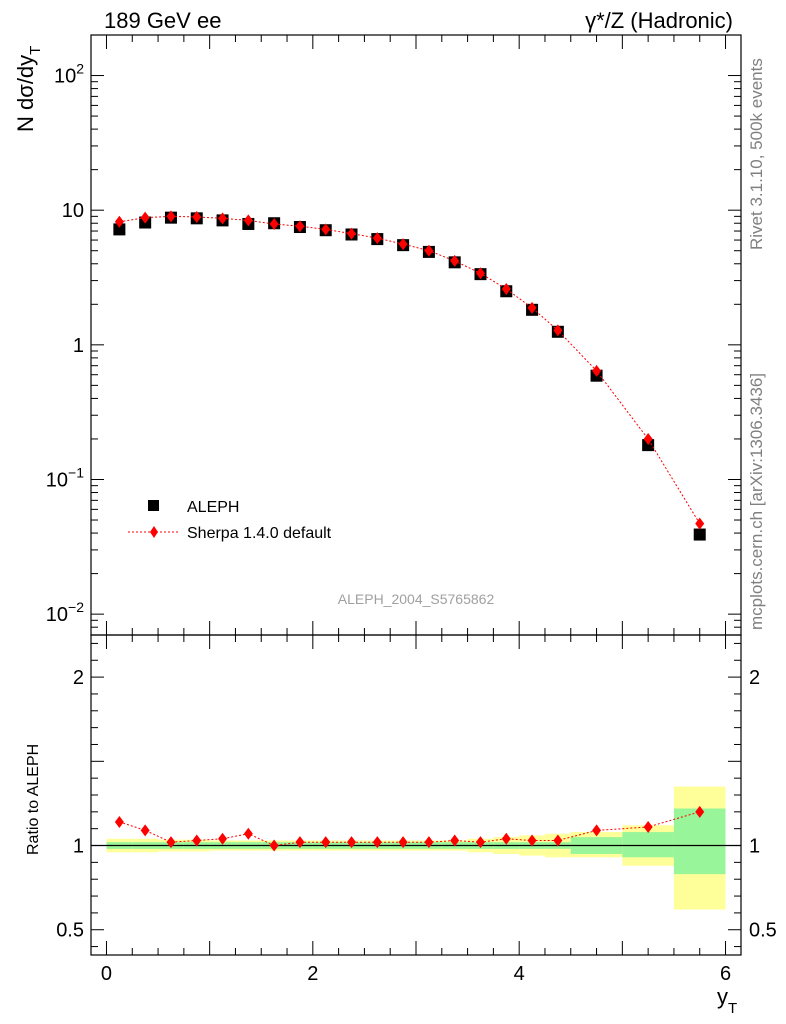 The height and width of the screenshot is (1024, 786). What do you see at coordinates (162, 20) in the screenshot?
I see `header-left-title: 189 GeV ee` at bounding box center [162, 20].